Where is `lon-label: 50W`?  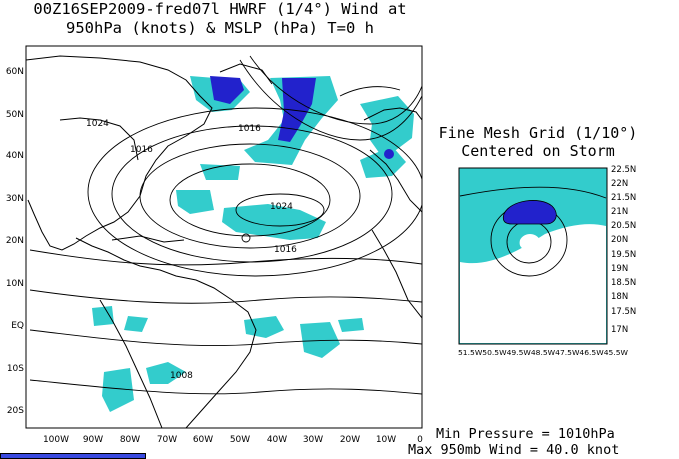 lon-label: 50W is located at coordinates (240, 440).